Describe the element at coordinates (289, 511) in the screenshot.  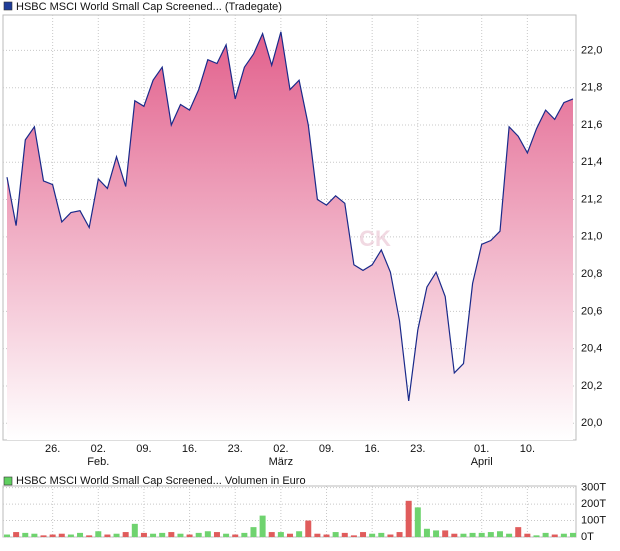
I see `plot-frame` at that location.